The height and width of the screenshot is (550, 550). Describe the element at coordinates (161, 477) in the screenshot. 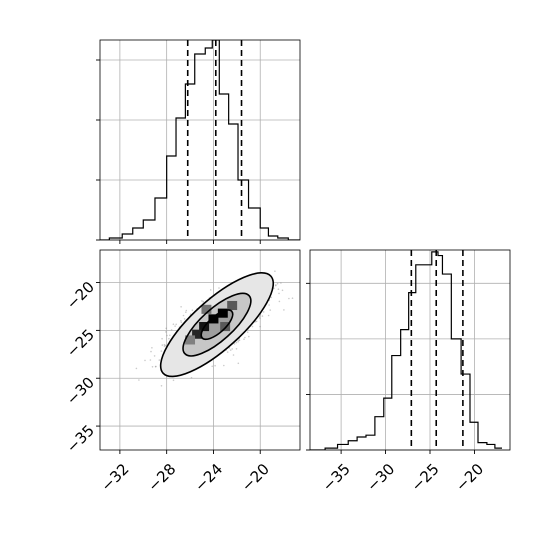

I see `x-tick-label: −28` at that location.